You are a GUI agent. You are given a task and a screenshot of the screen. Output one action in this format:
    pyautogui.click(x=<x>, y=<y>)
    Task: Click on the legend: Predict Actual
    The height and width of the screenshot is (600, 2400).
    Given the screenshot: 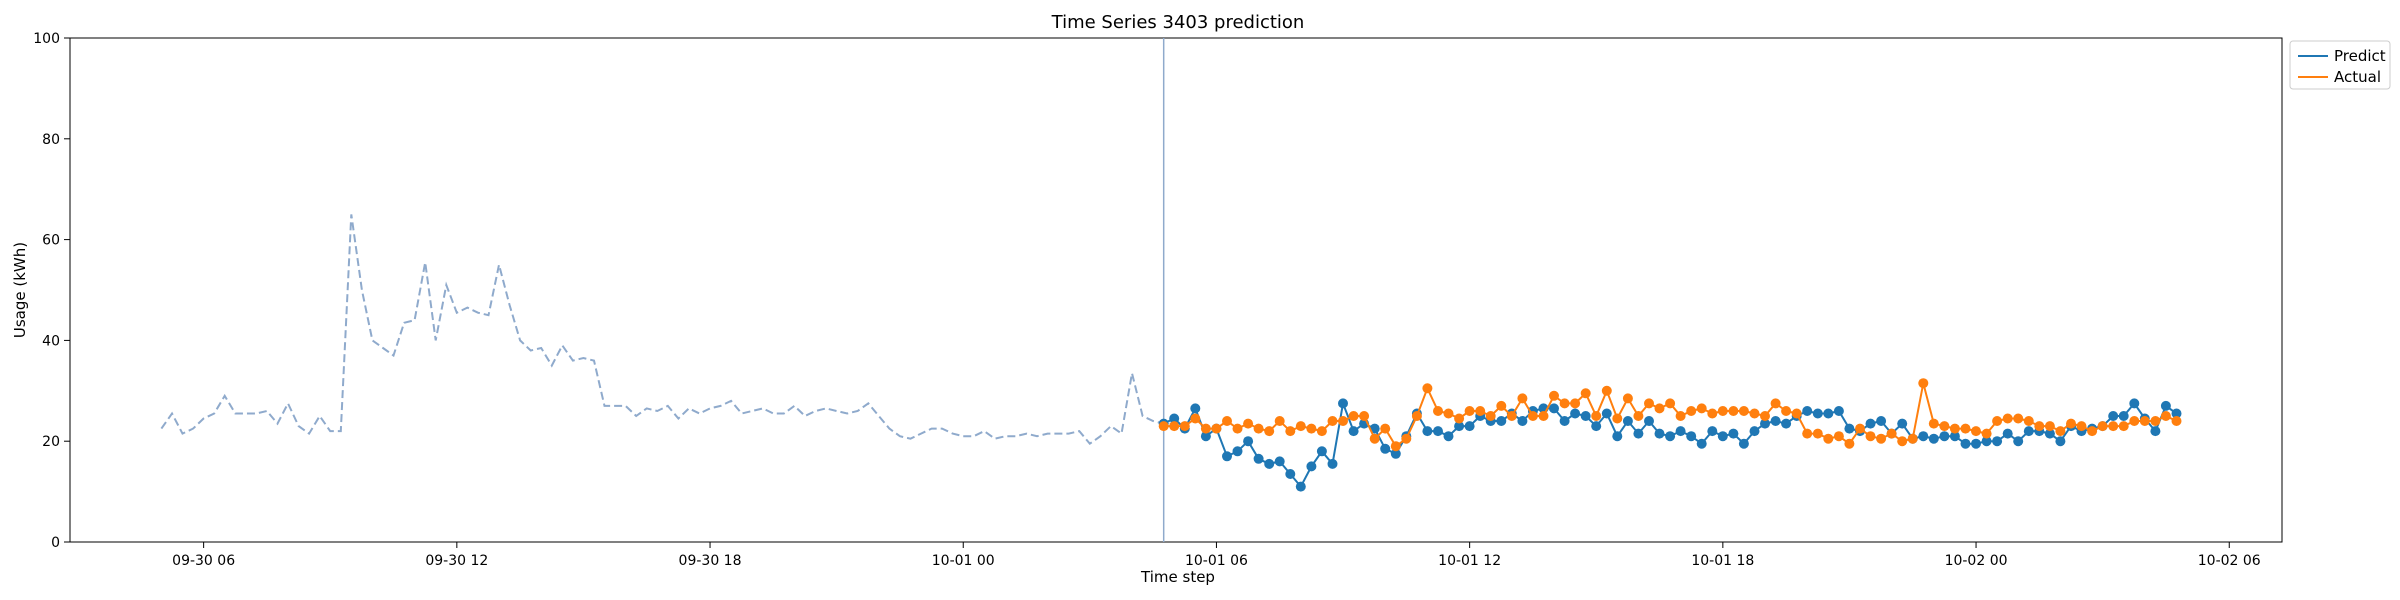 What is the action you would take?
    pyautogui.click(x=2340, y=65)
    